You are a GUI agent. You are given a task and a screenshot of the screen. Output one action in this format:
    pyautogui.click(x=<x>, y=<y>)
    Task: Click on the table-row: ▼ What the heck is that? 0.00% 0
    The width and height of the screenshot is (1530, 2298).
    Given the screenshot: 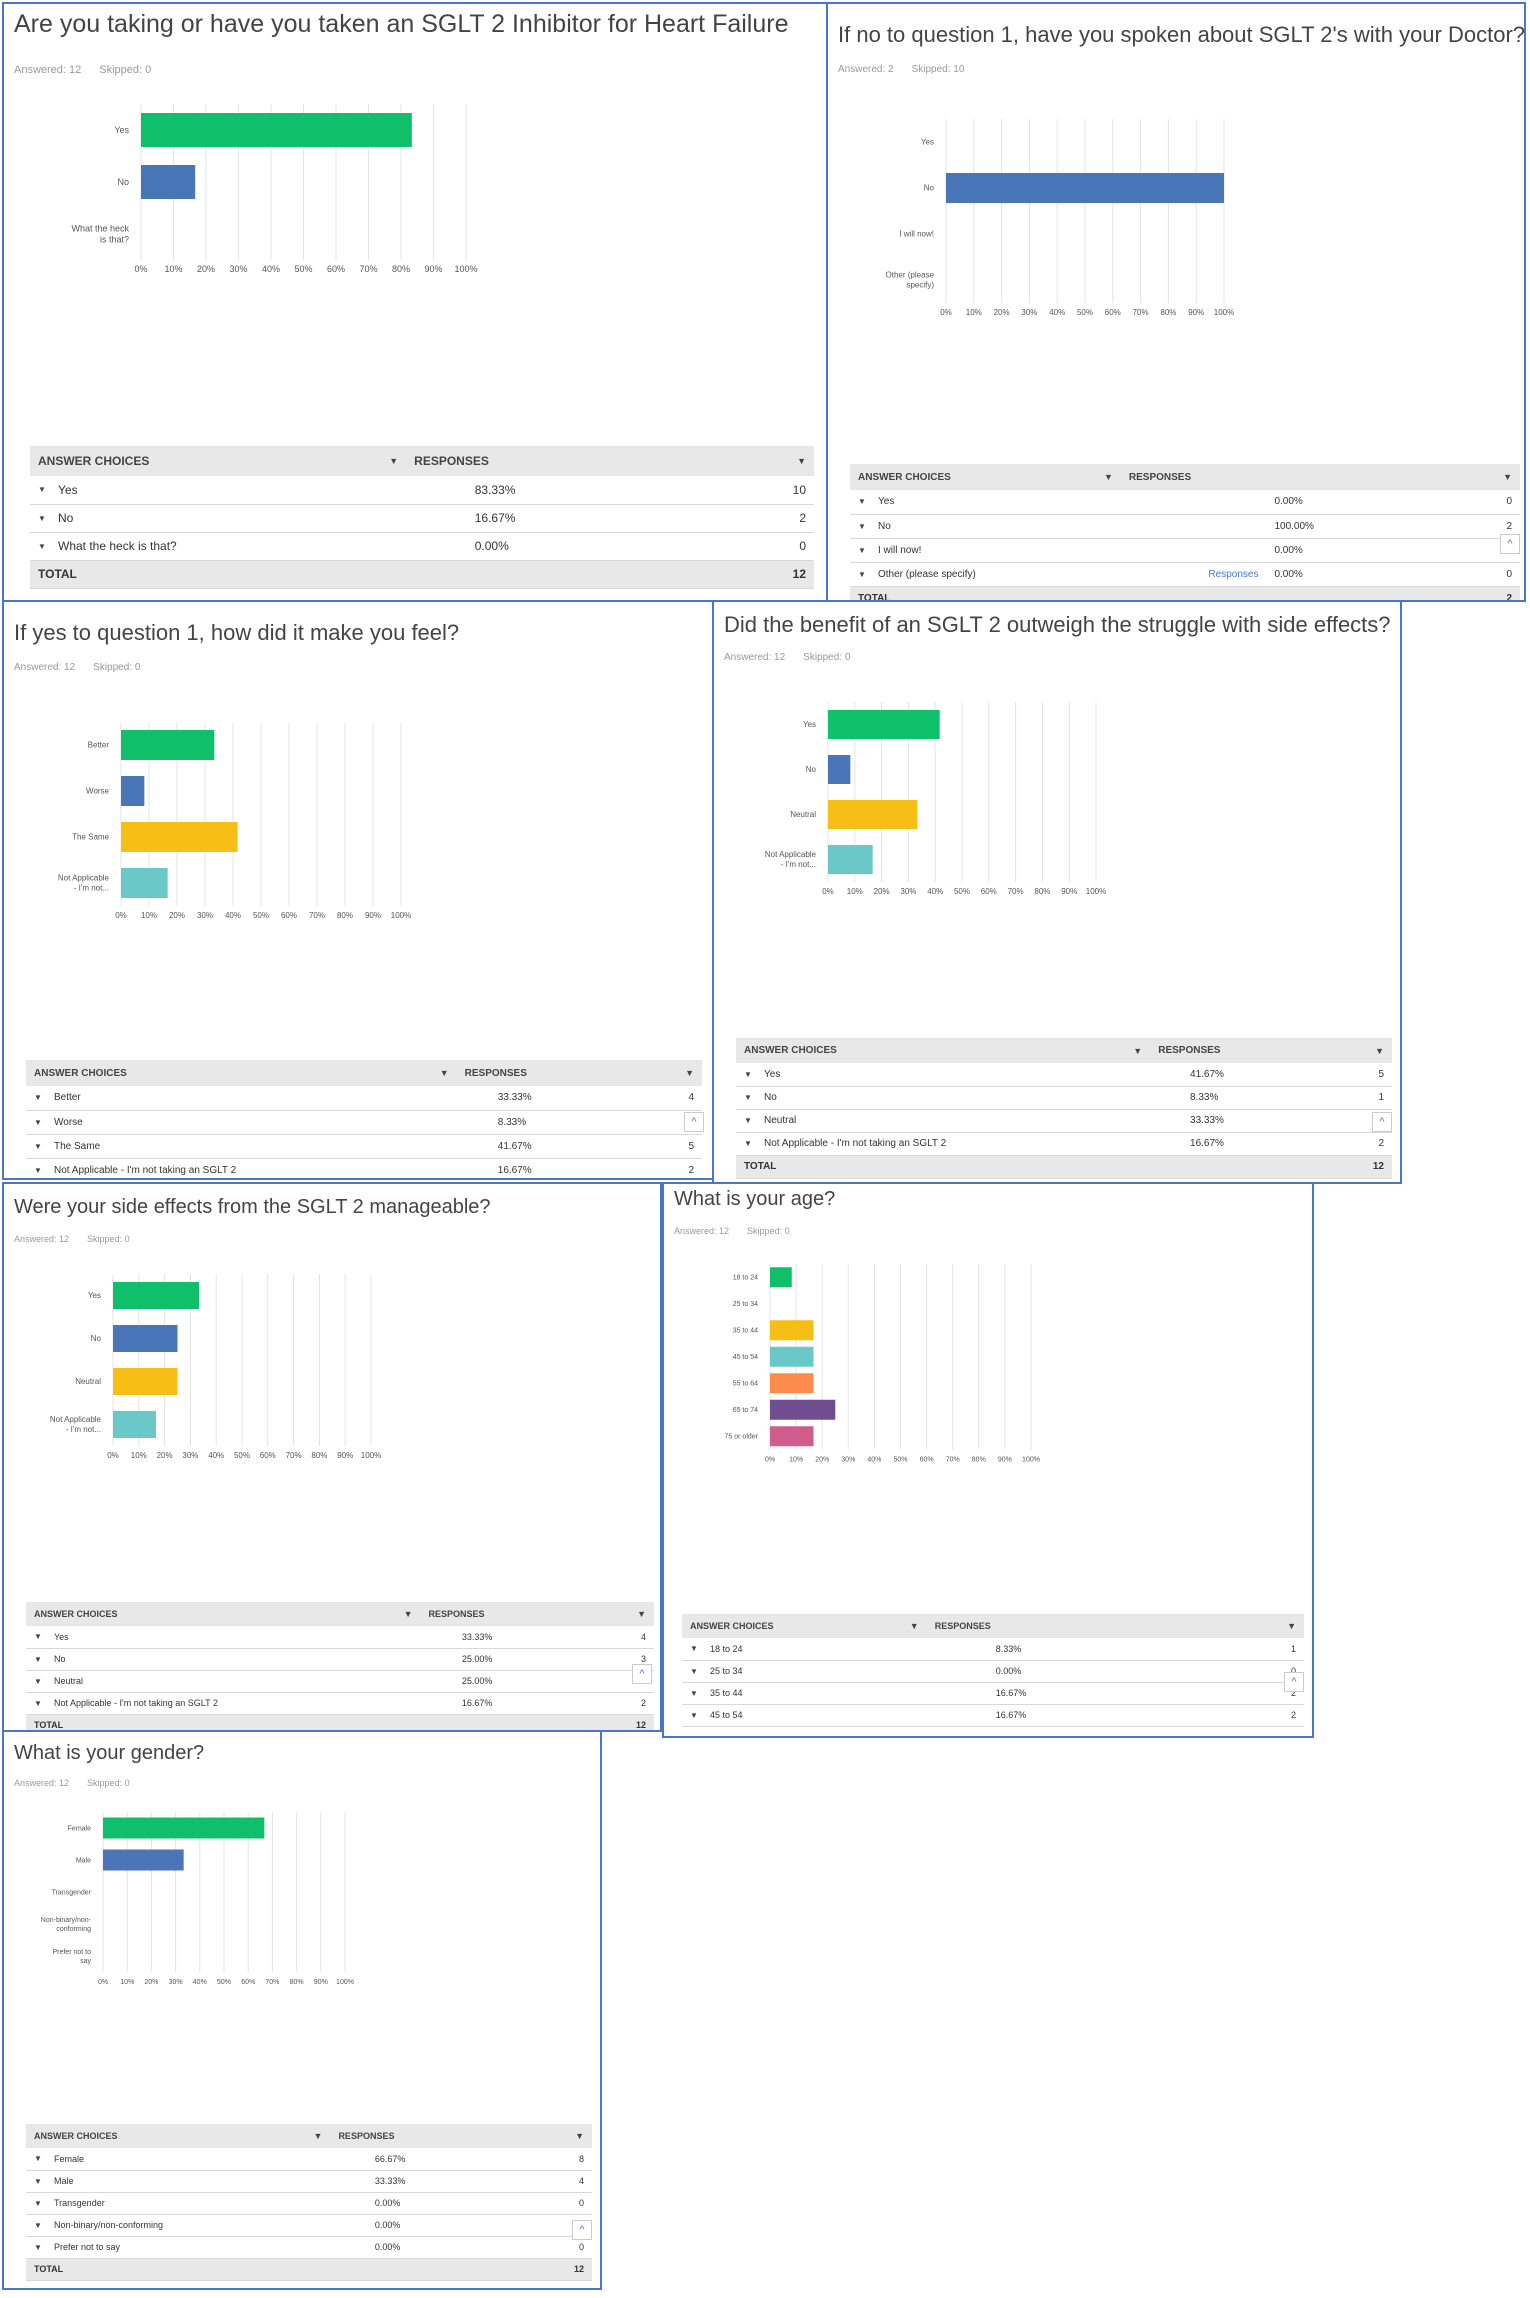 What is the action you would take?
    pyautogui.click(x=422, y=546)
    